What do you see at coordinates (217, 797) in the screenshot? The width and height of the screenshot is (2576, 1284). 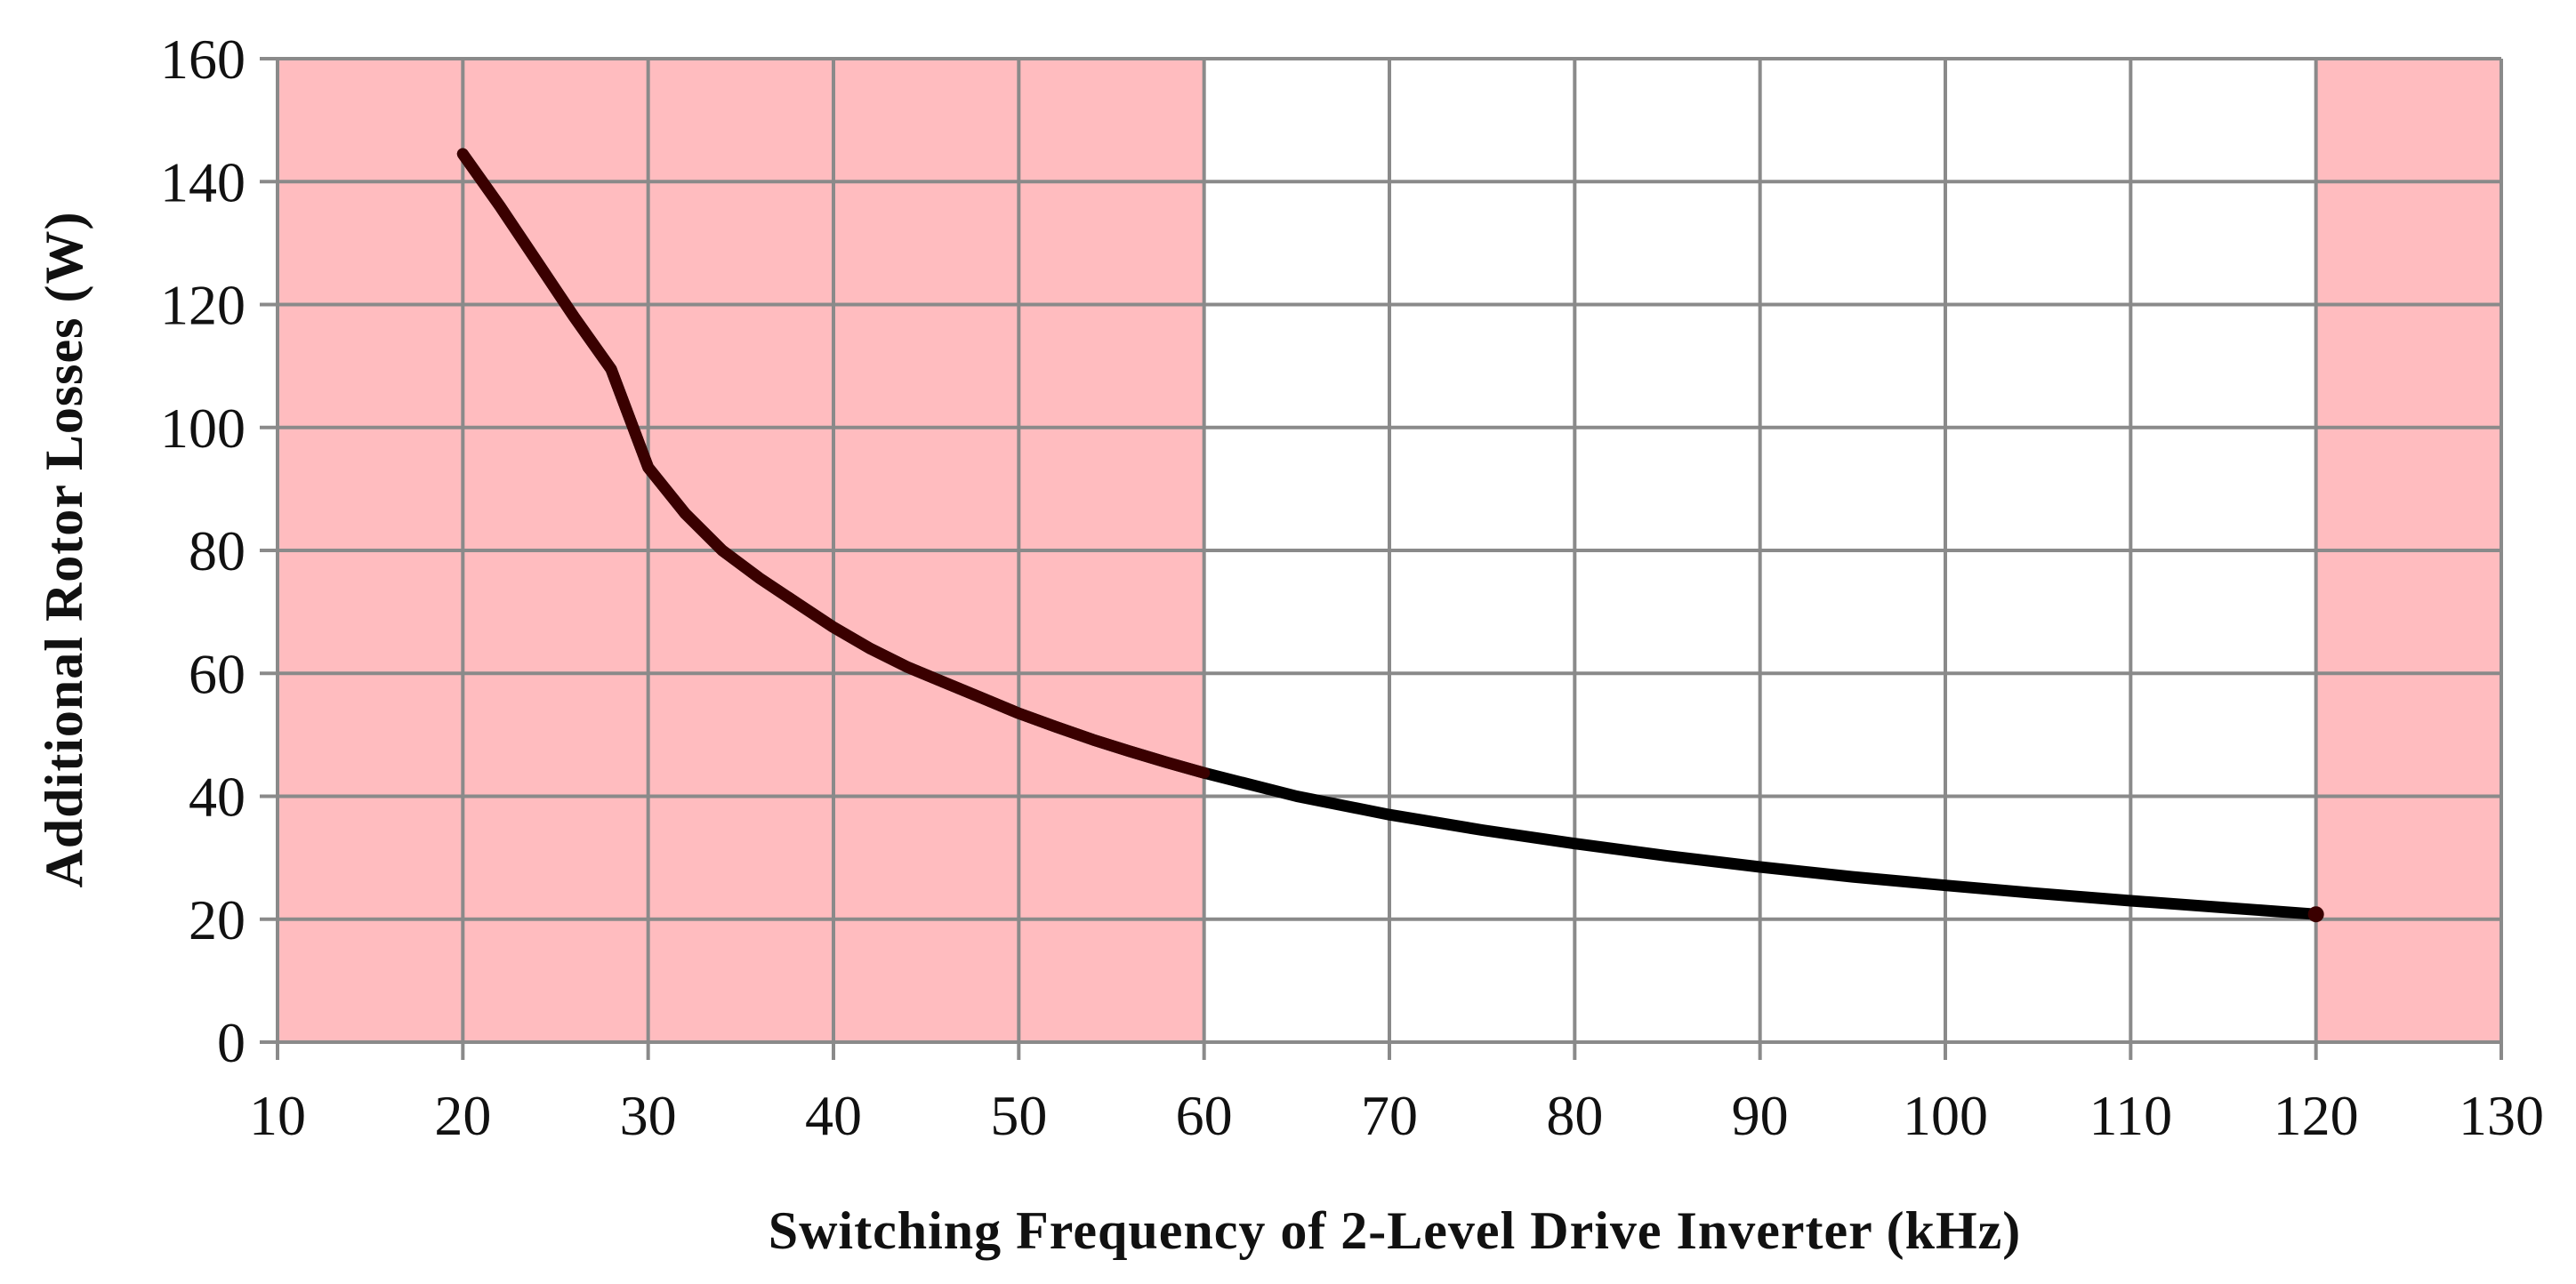 I see `y-tick-label-40: 40` at bounding box center [217, 797].